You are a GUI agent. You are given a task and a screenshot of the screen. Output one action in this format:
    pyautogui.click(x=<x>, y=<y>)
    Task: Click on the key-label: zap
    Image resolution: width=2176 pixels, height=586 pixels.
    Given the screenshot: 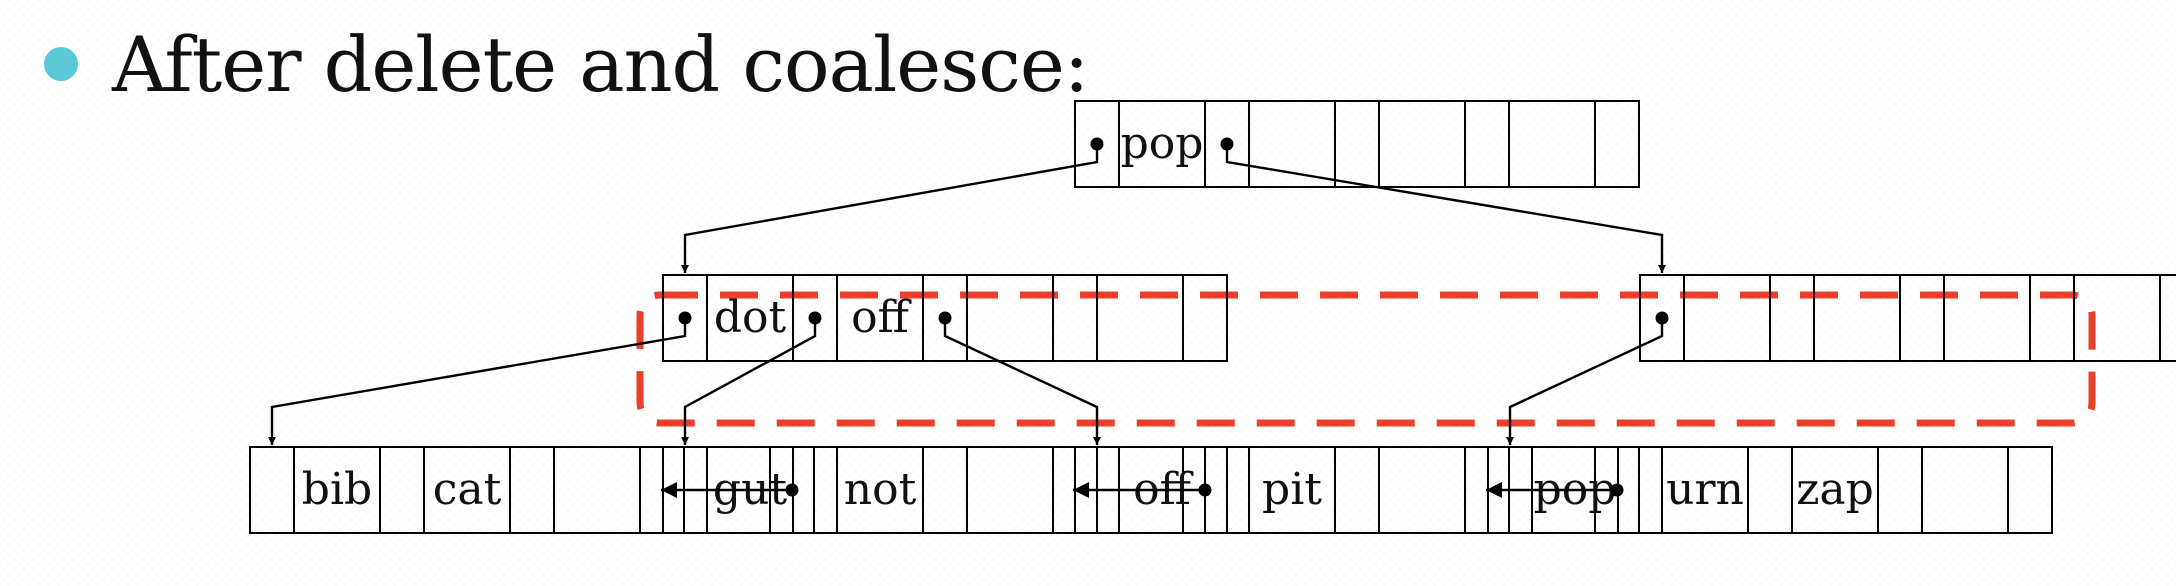 What is the action you would take?
    pyautogui.click(x=1835, y=489)
    